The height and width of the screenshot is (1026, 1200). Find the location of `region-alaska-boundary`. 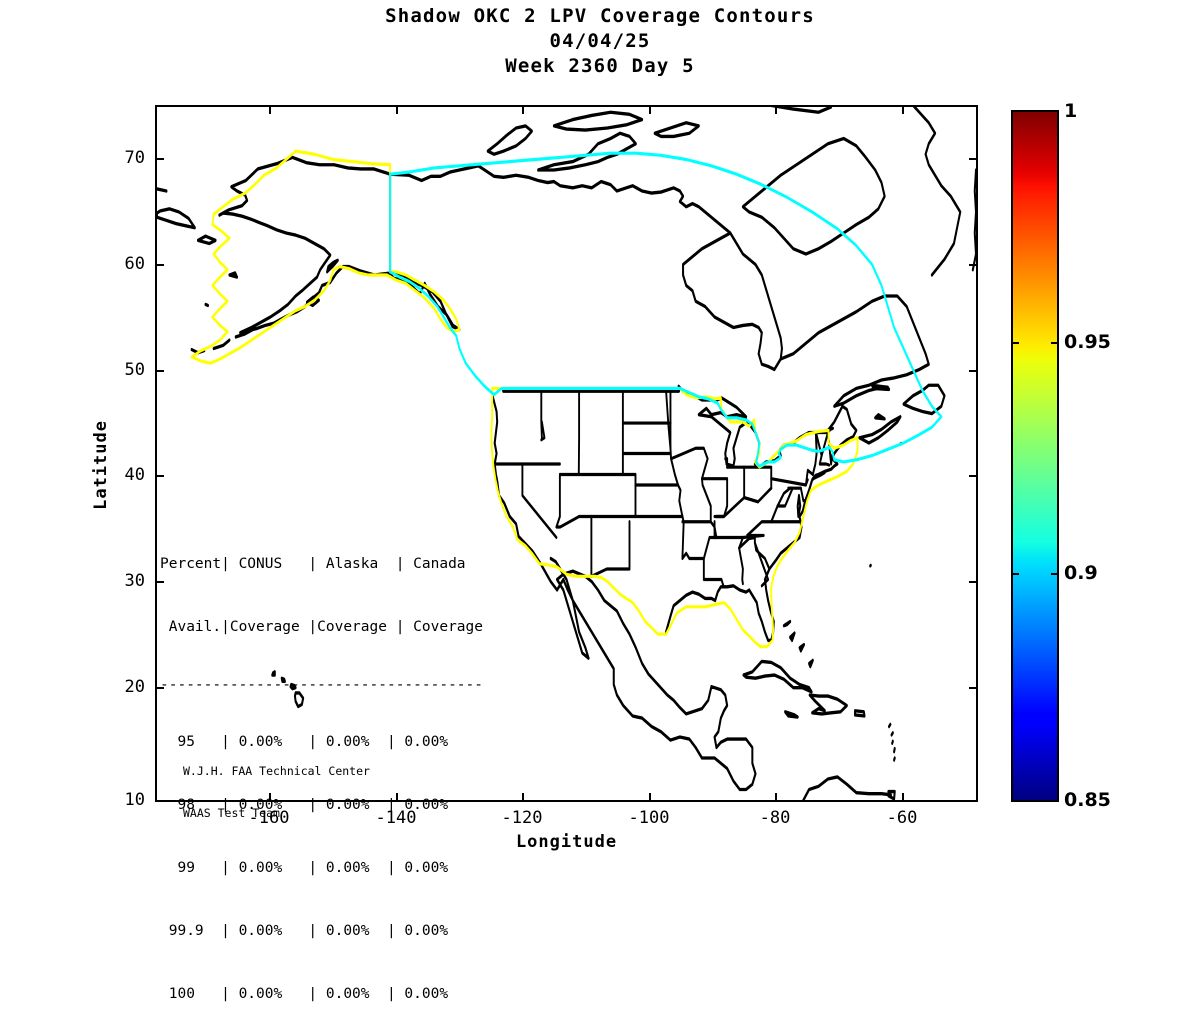

region-alaska-boundary is located at coordinates (325, 257).